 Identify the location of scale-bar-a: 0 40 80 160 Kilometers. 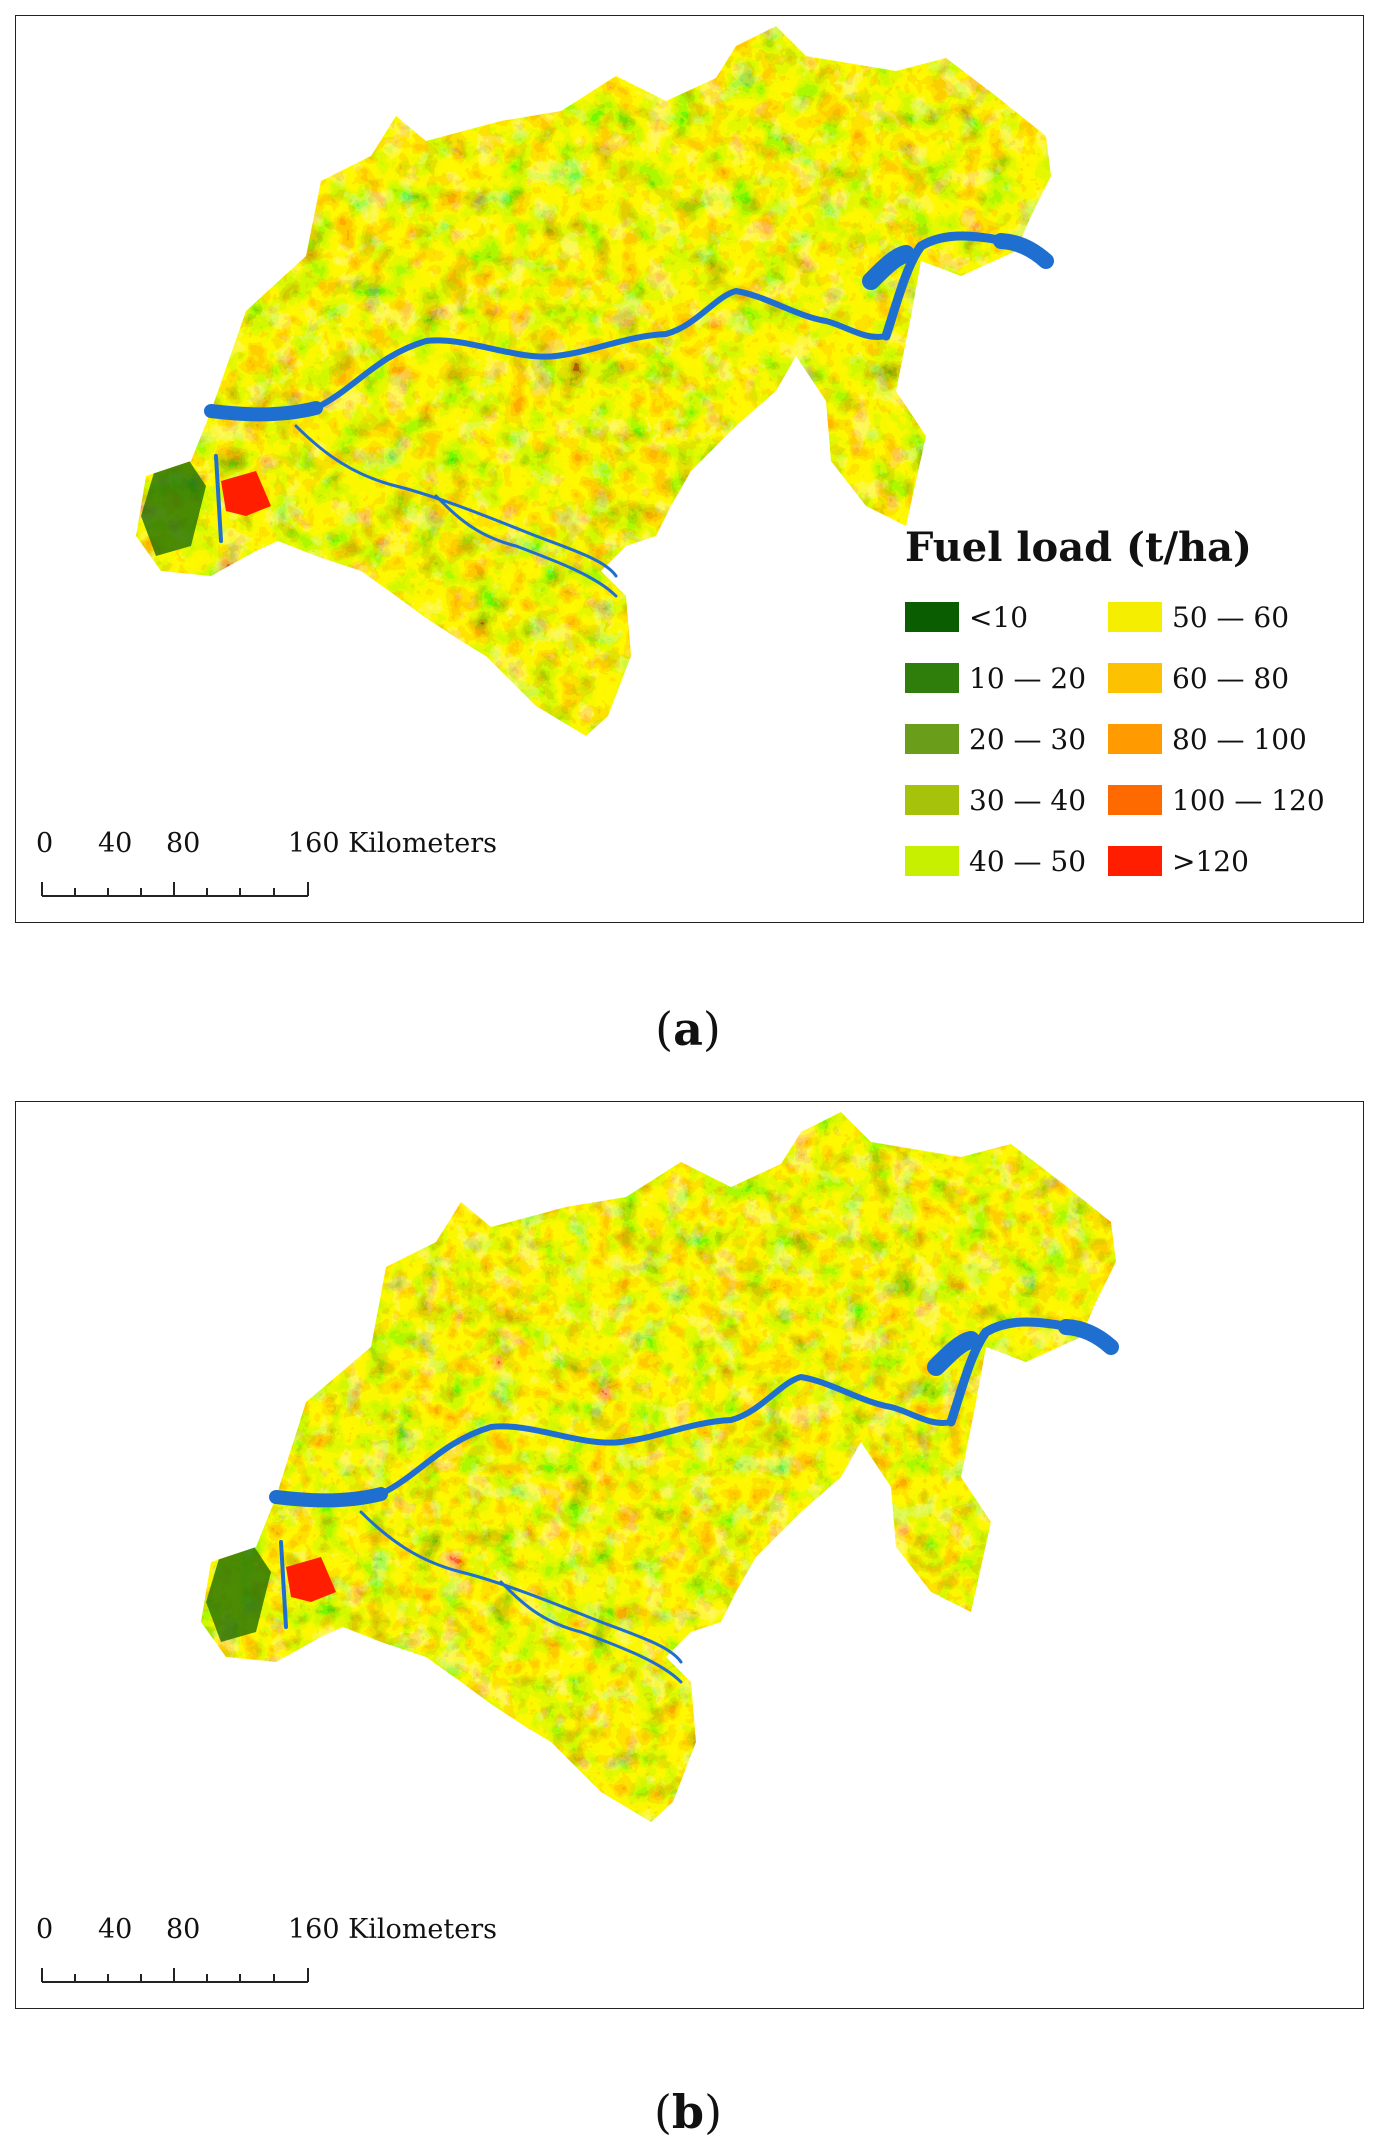
(261, 868).